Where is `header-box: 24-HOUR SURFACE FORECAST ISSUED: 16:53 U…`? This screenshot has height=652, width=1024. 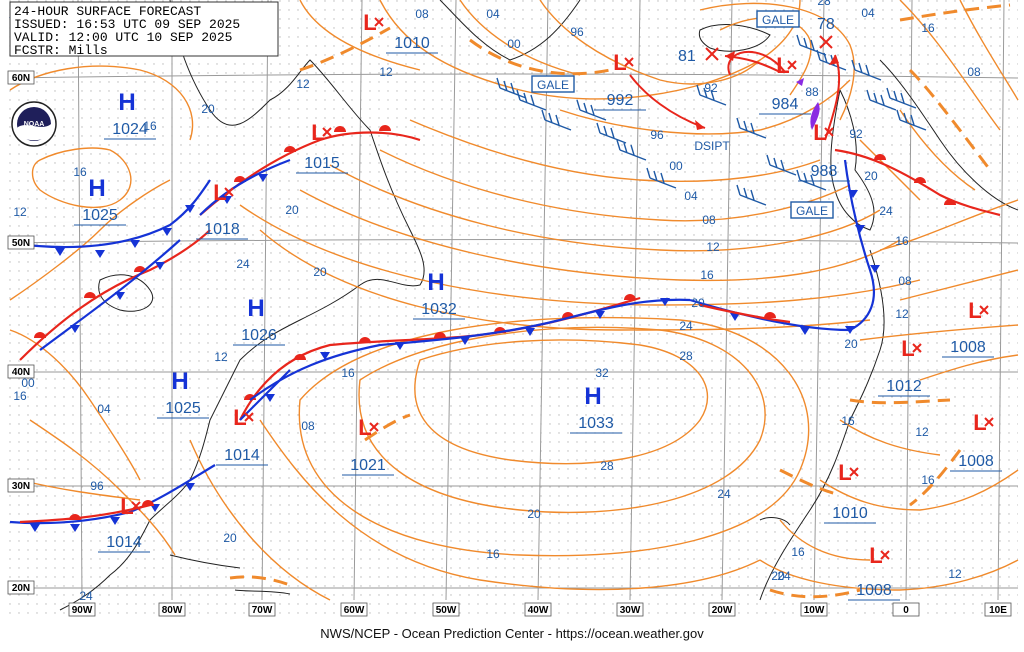 header-box: 24-HOUR SURFACE FORECAST ISSUED: 16:53 U… is located at coordinates (144, 29).